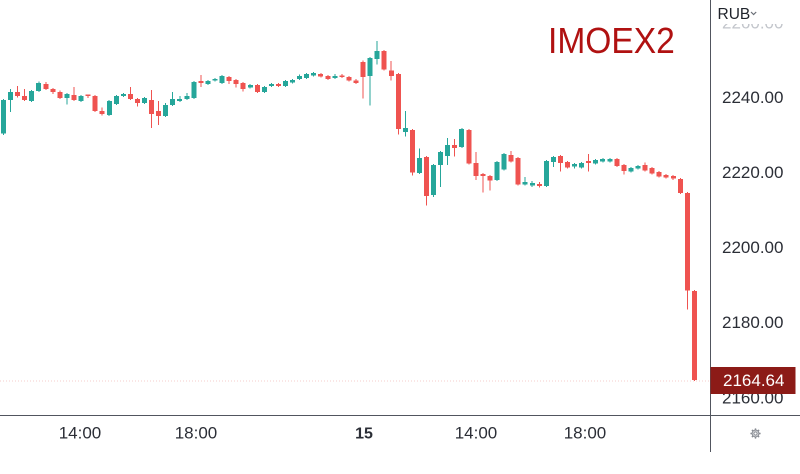 The image size is (800, 474). Describe the element at coordinates (364, 434) in the screenshot. I see `svg-text: 15` at that location.